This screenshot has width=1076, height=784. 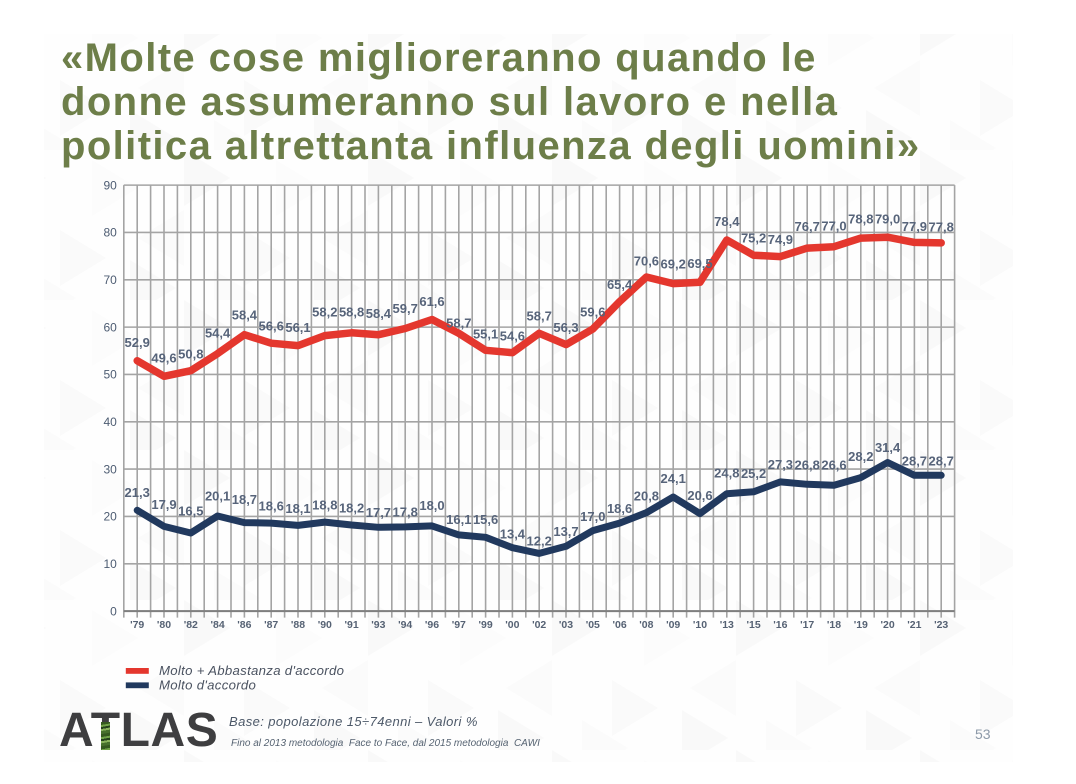 I want to click on svg-text: '03, so click(x=566, y=625).